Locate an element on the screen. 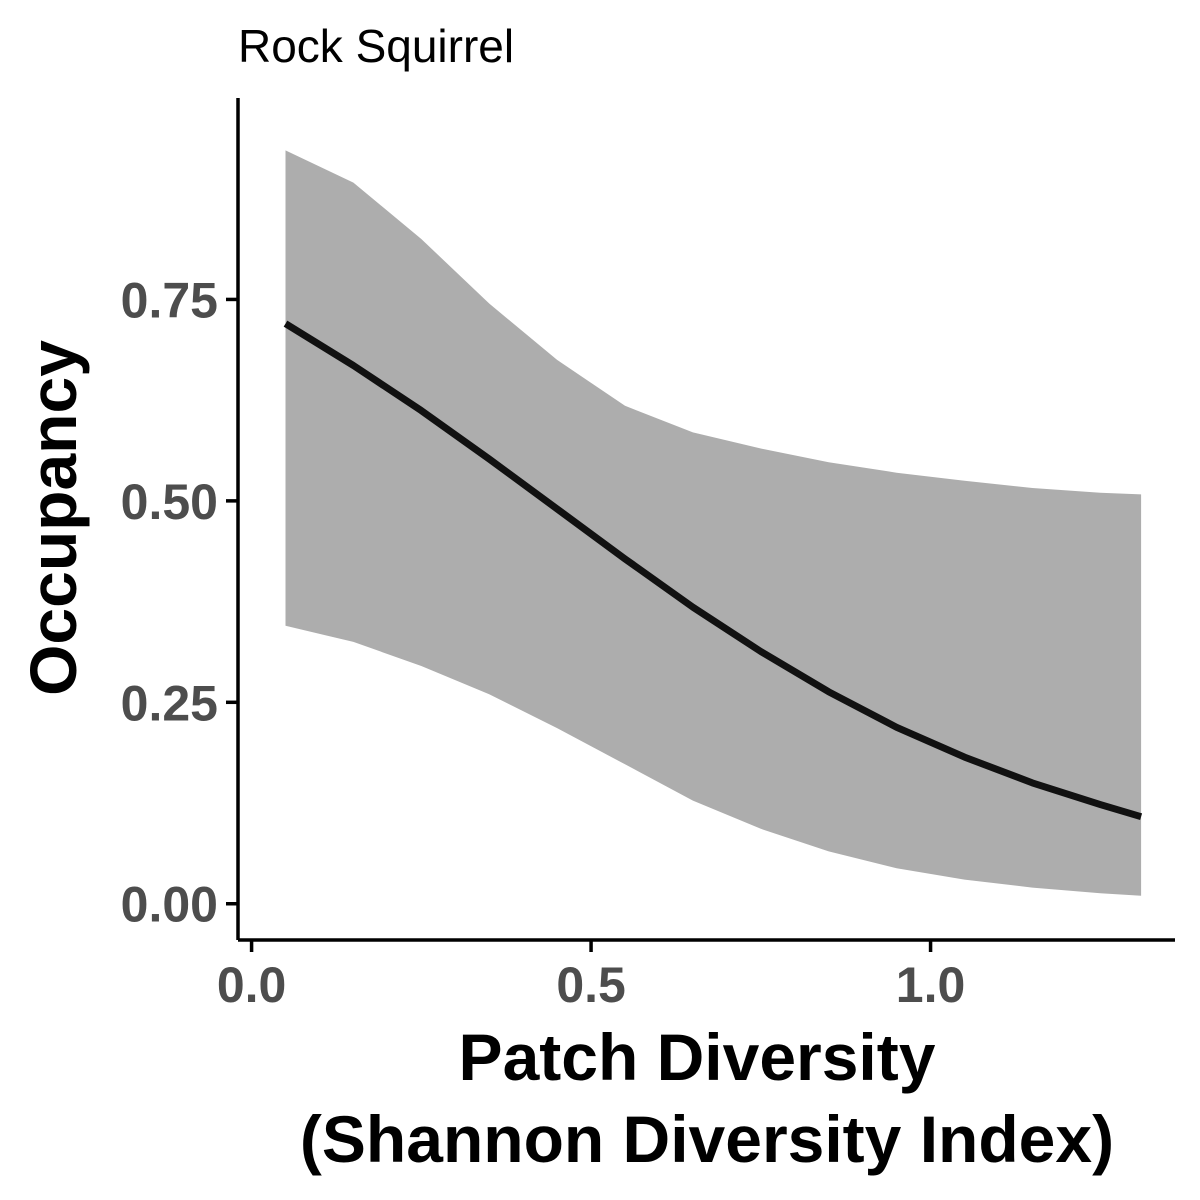  y-tick-label: 0.25 is located at coordinates (169, 703).